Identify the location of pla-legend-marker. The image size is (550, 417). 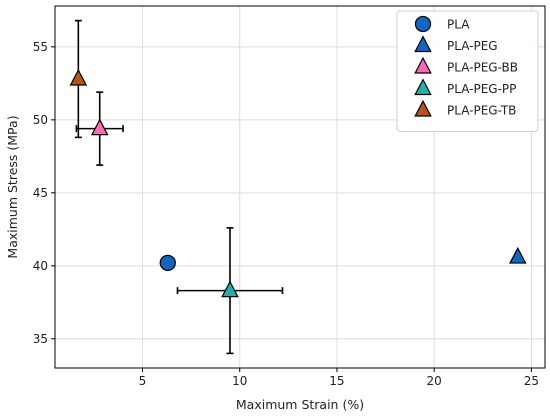
(423, 24).